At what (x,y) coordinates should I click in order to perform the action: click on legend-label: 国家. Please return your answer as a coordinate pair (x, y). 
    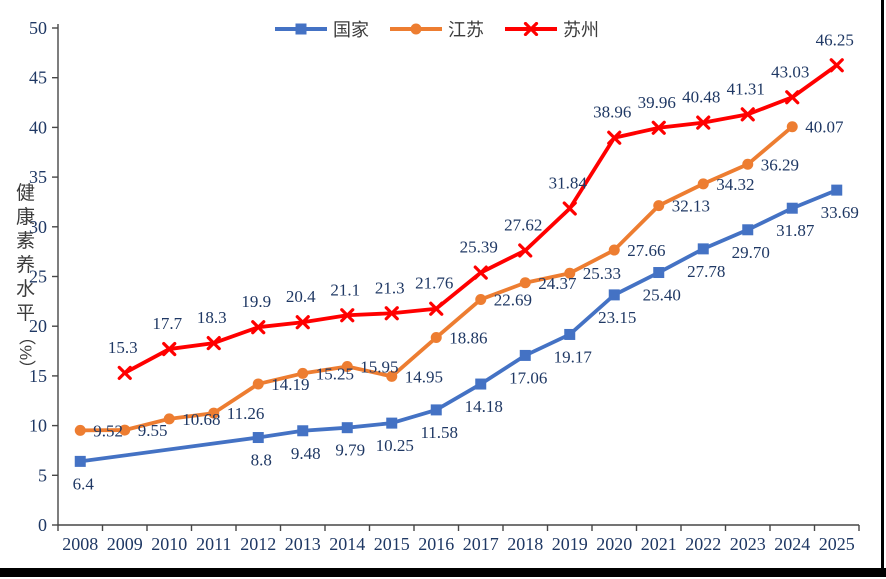
    Looking at the image, I should click on (351, 30).